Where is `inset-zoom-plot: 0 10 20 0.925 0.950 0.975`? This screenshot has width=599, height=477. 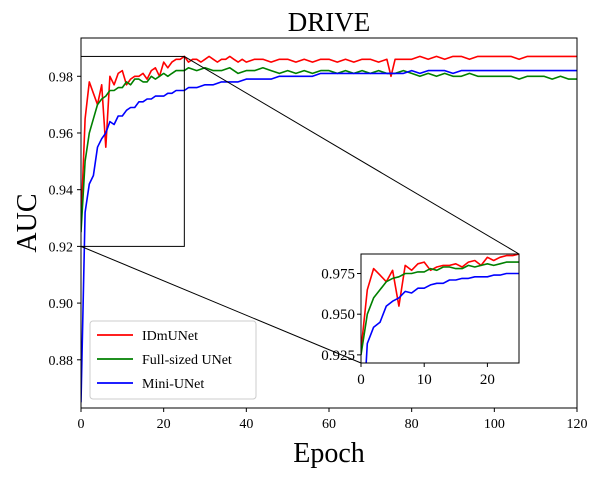
inset-zoom-plot: 0 10 20 0.925 0.950 0.975 is located at coordinates (420, 320).